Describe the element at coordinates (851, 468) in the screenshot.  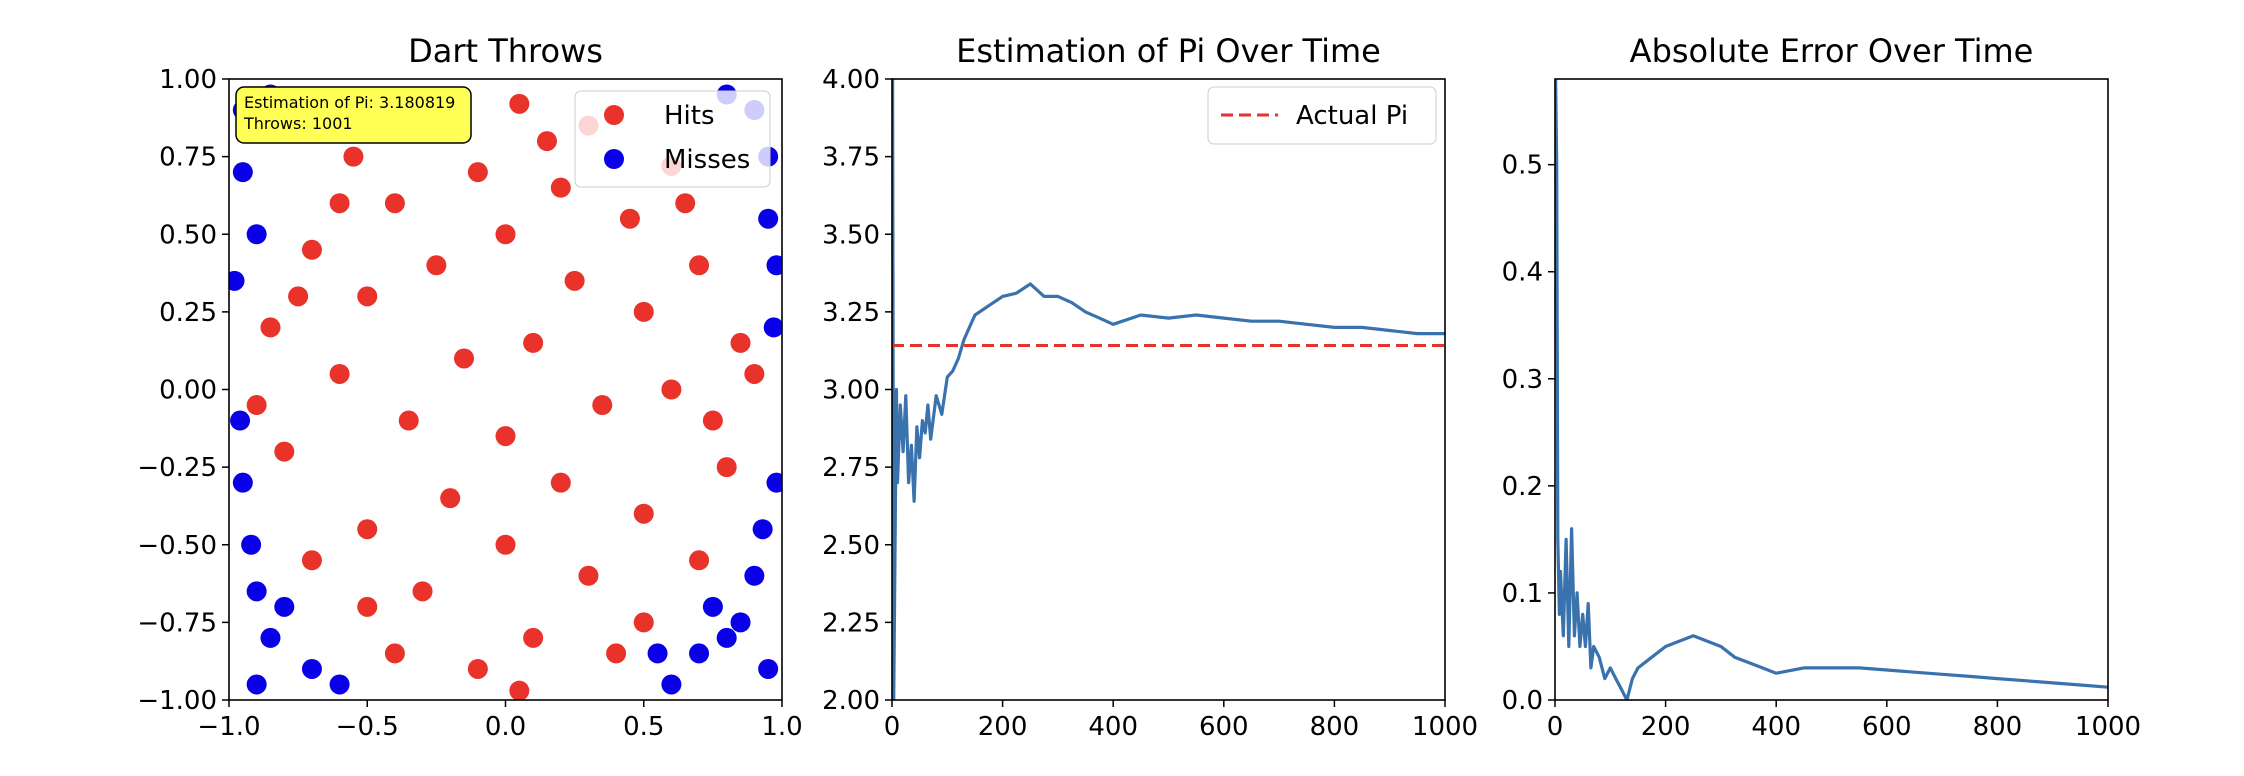
I see `y-tick-label: 2.75` at that location.